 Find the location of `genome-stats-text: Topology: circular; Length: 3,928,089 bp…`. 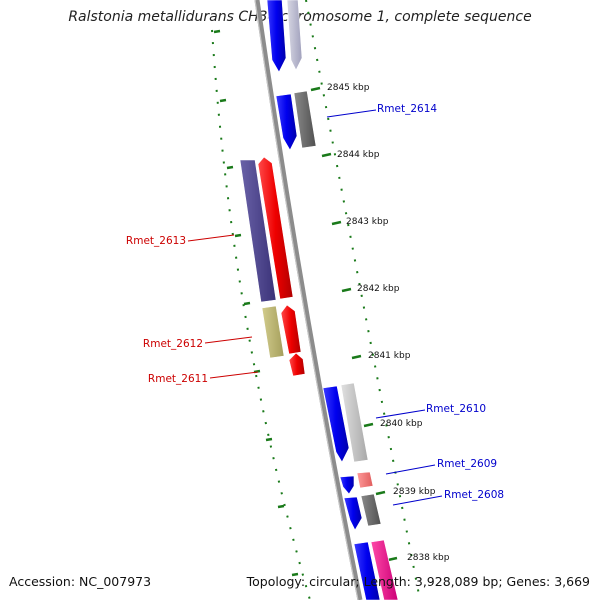

genome-stats-text: Topology: circular; Length: 3,928,089 bp… is located at coordinates (418, 581).